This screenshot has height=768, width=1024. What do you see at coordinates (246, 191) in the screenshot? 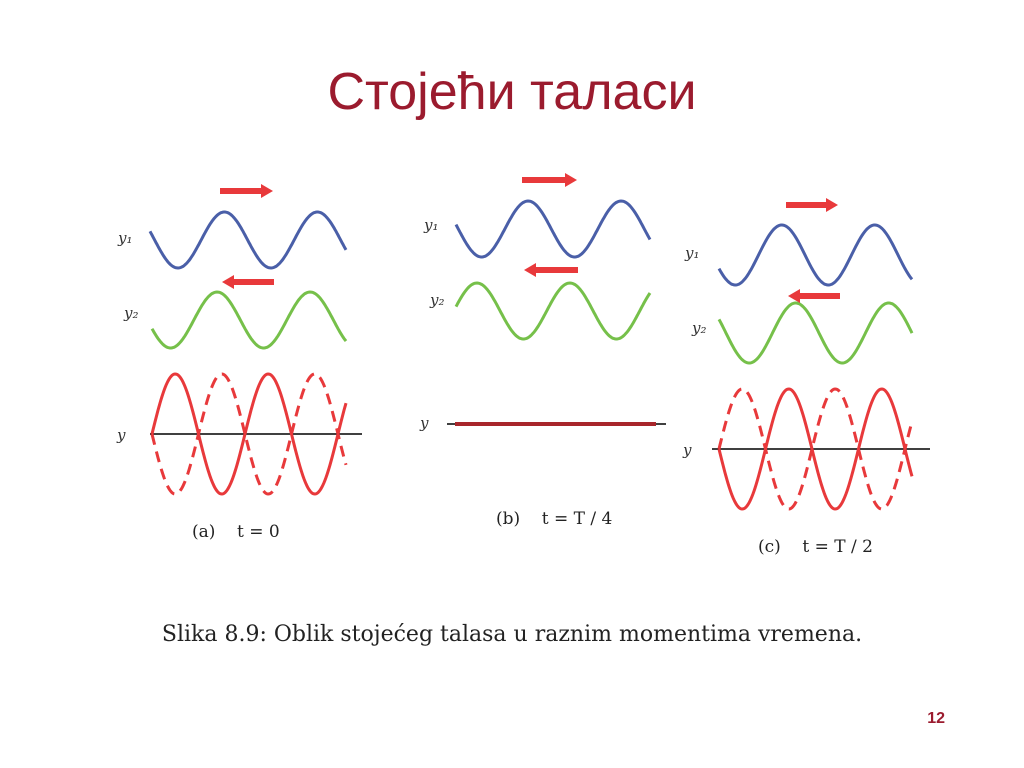
I see `panel-a-y1-right-arrow` at bounding box center [246, 191].